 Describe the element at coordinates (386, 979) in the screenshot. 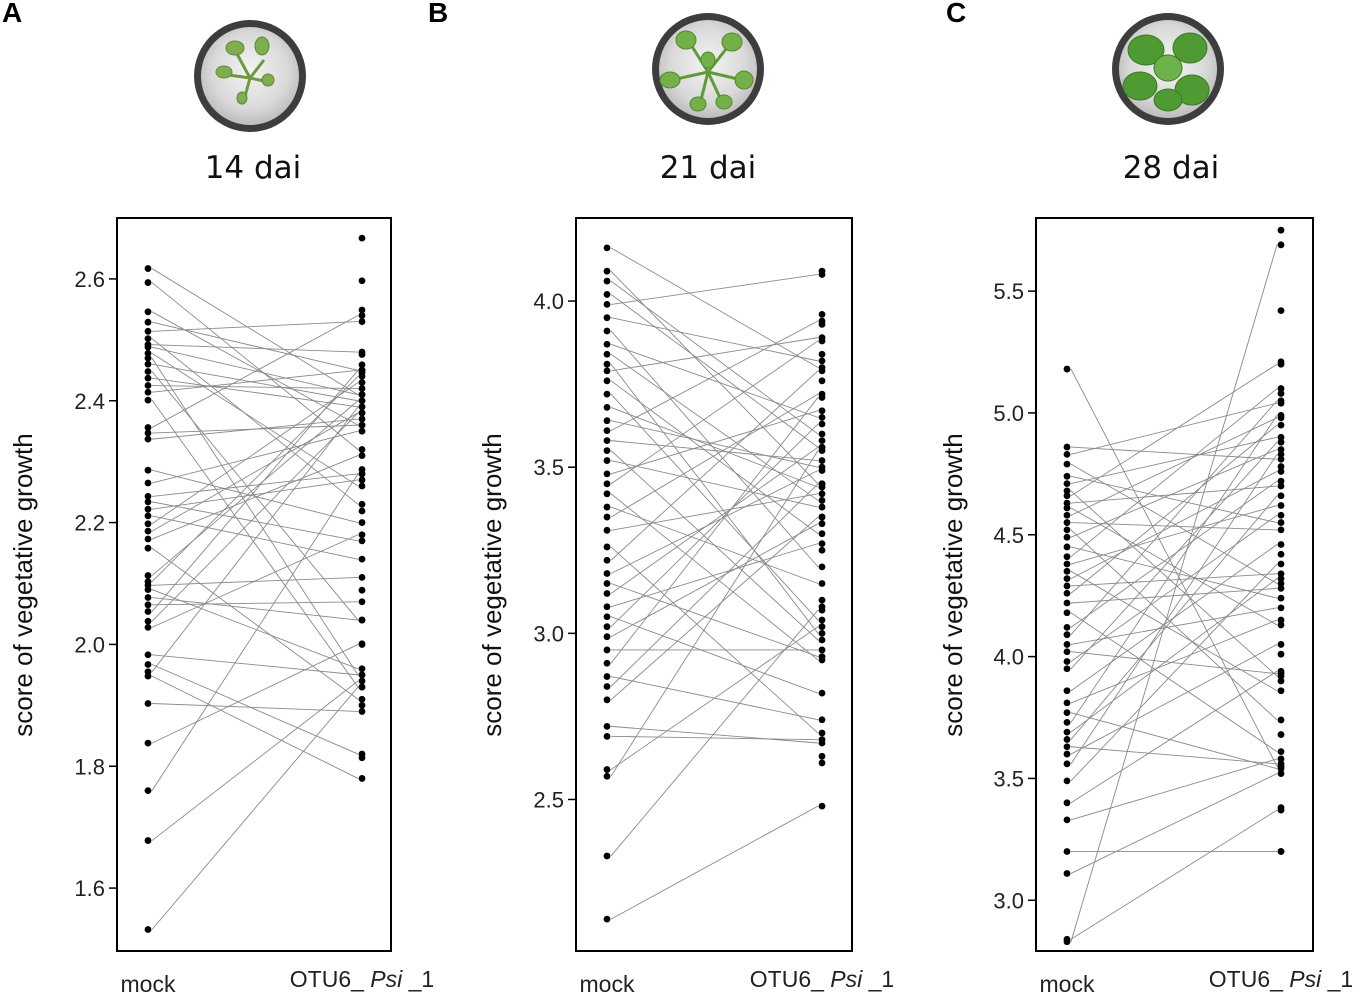

I see `category-label-otu6-italic-a: Psi` at that location.